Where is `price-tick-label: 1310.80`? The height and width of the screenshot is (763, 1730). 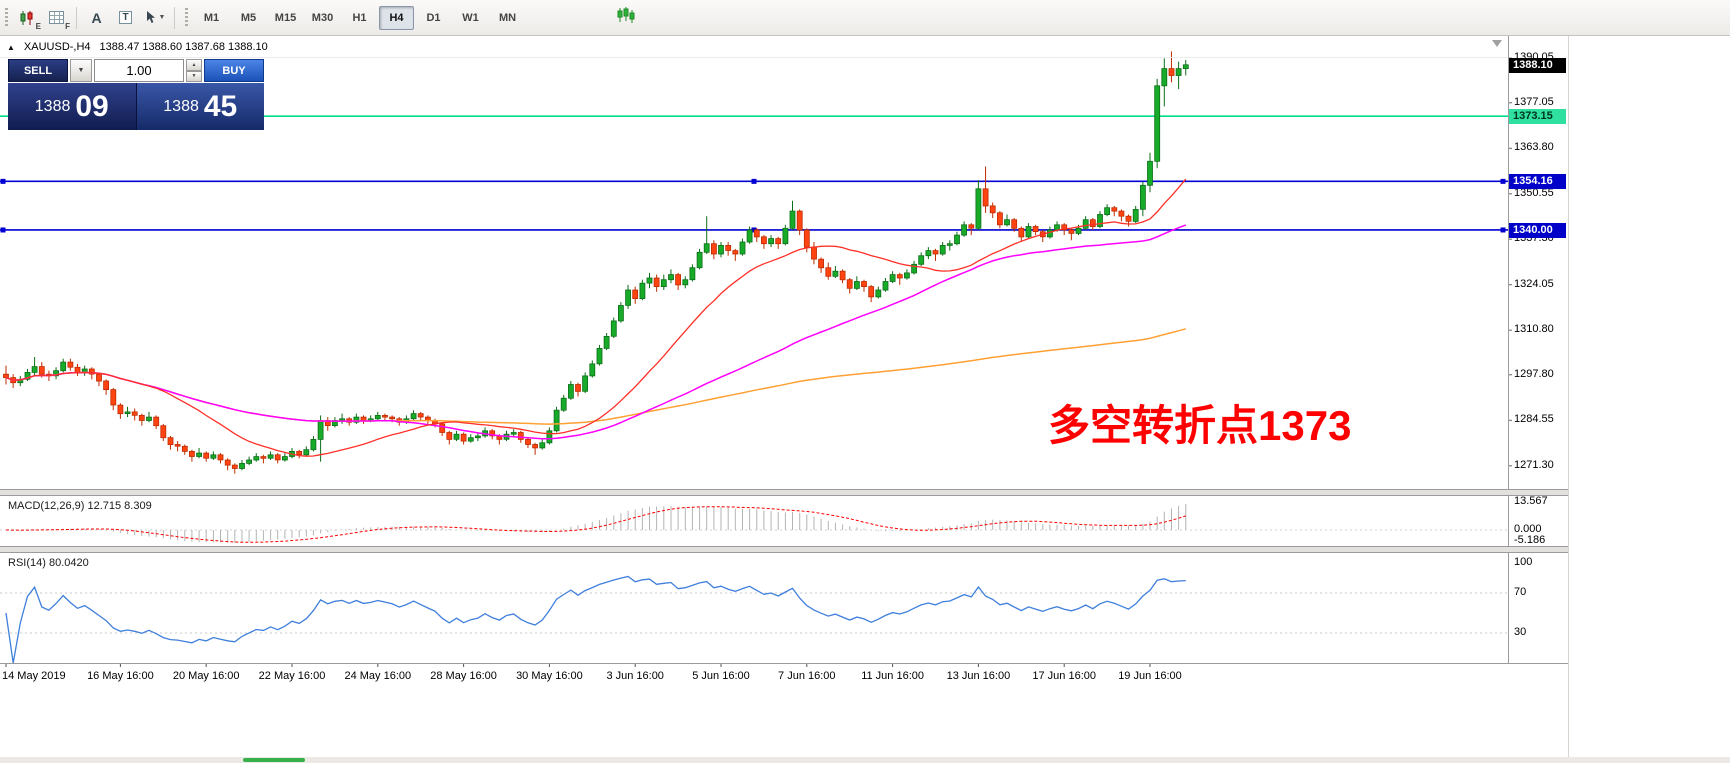 price-tick-label: 1310.80 is located at coordinates (1534, 329).